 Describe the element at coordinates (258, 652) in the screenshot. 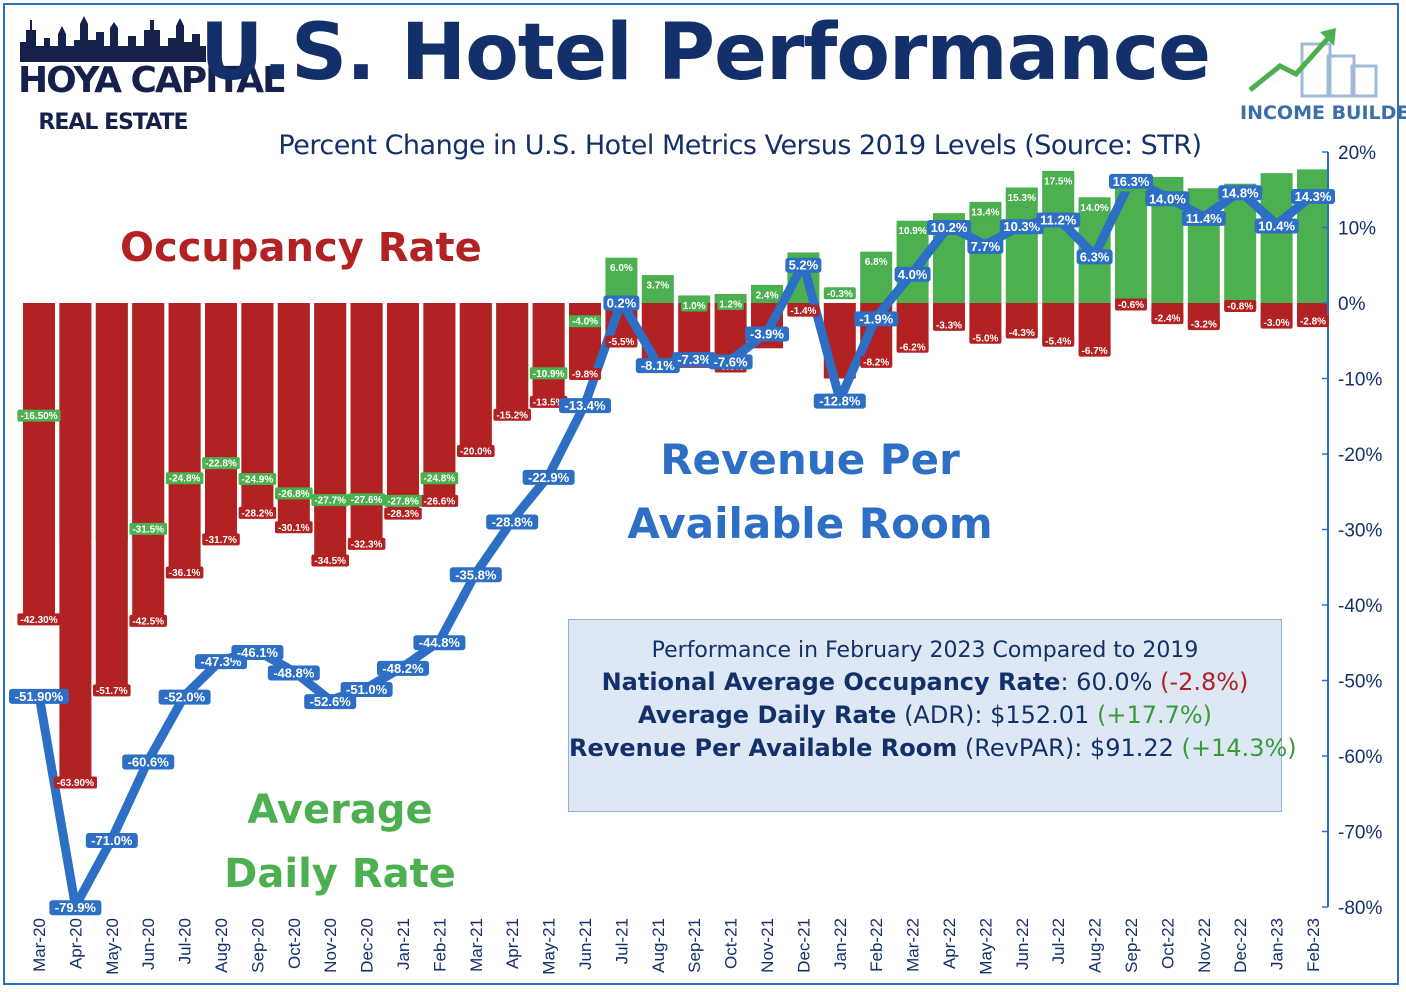

I see `revpar-data-label: -46.1%` at that location.